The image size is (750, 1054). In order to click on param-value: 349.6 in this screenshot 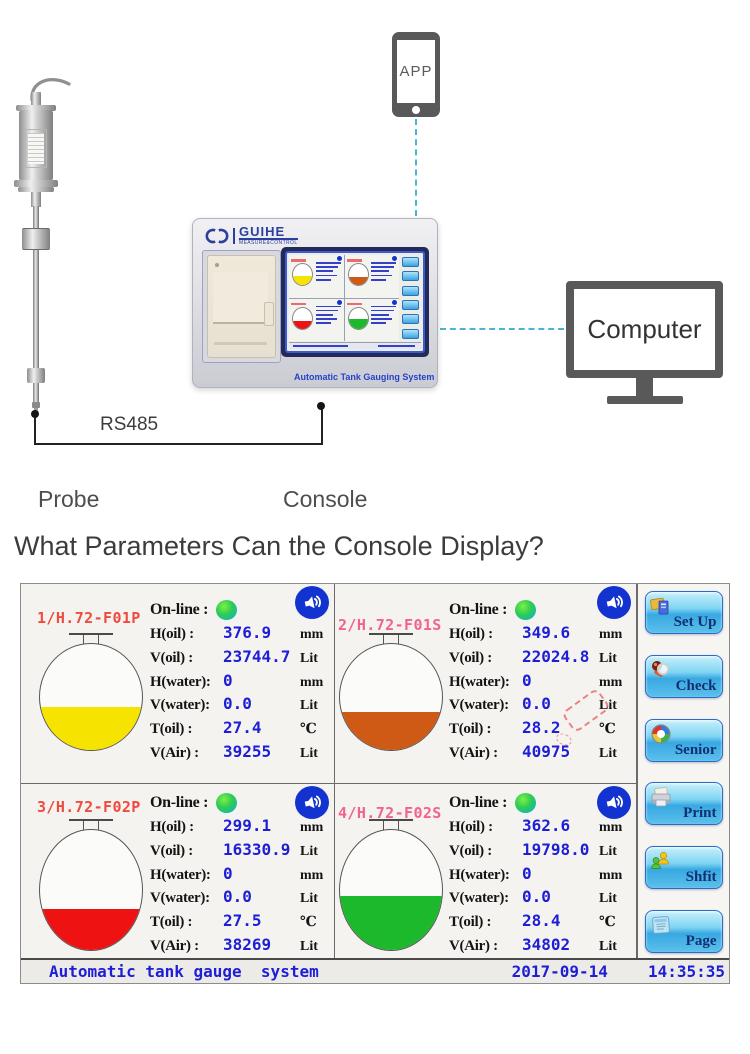, I will do `click(546, 632)`.